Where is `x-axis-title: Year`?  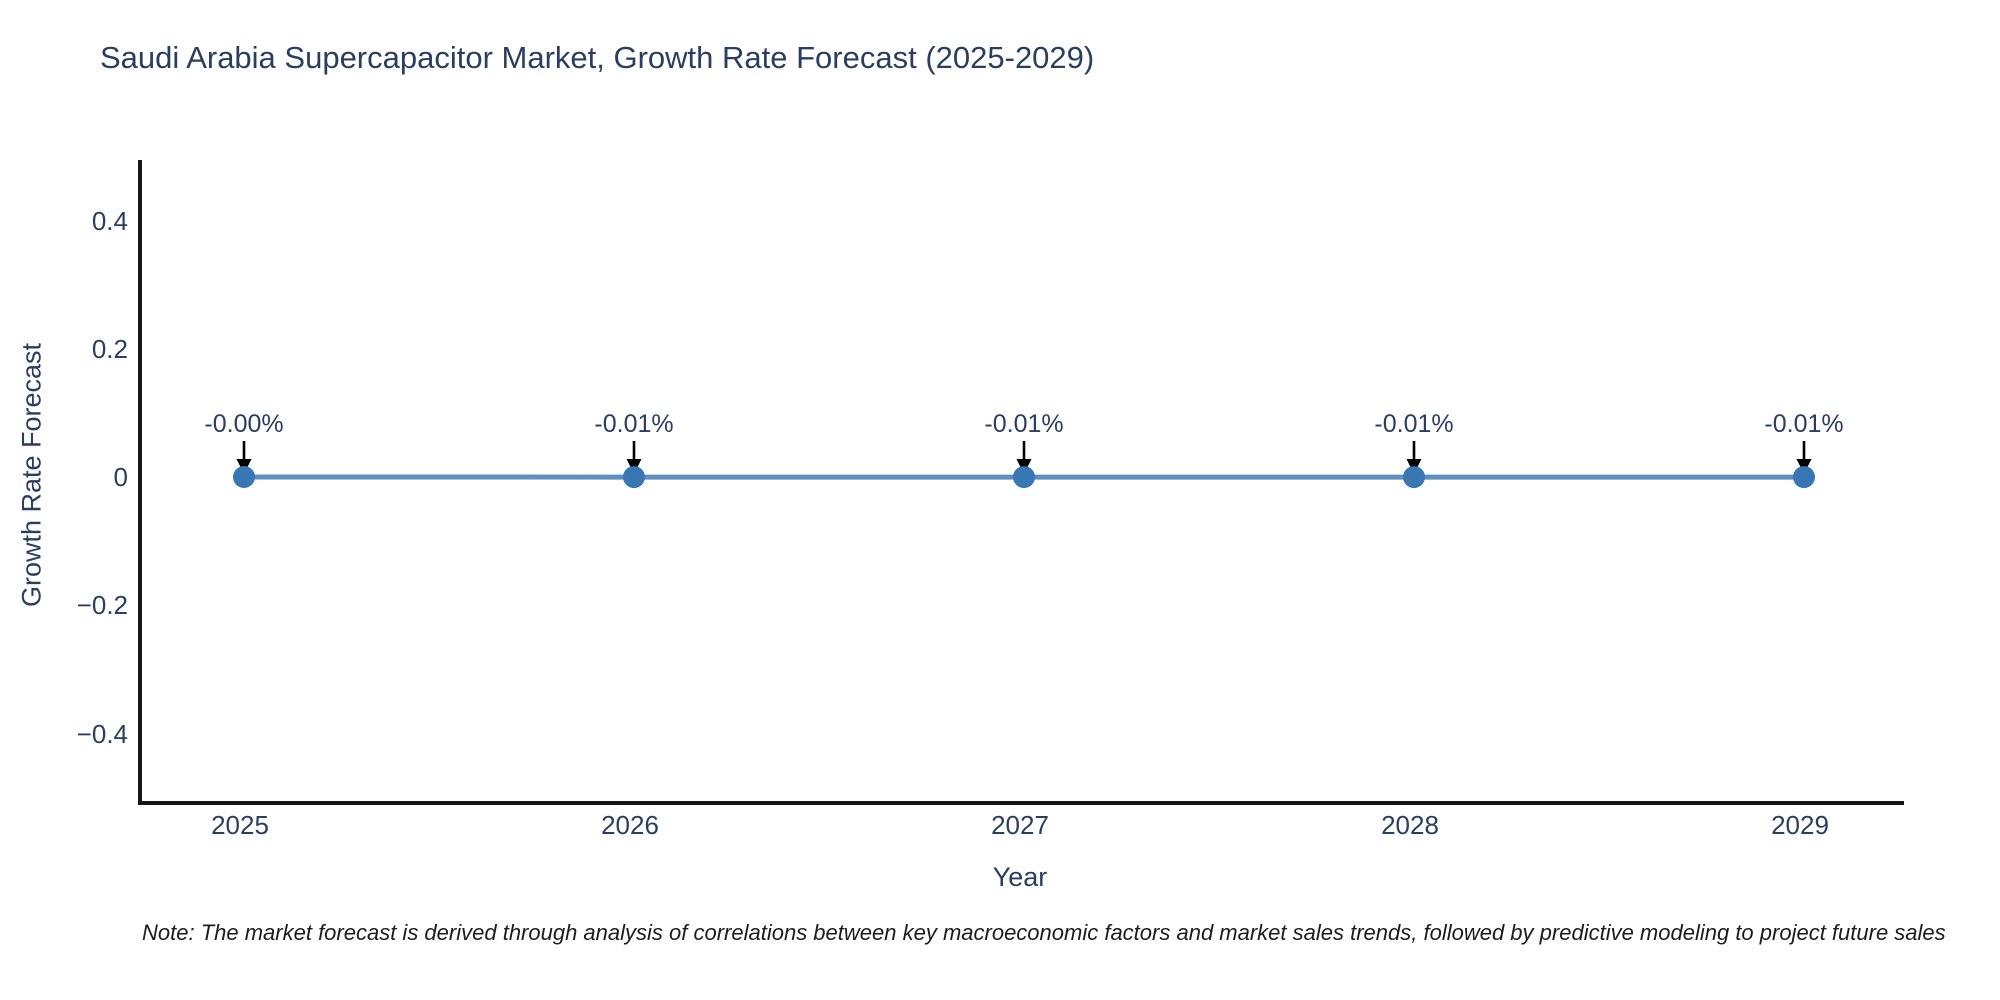 x-axis-title: Year is located at coordinates (1020, 877).